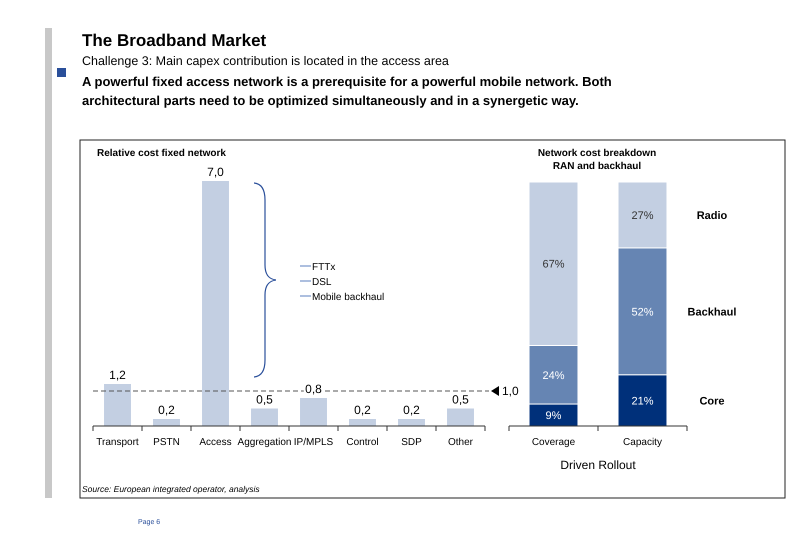  What do you see at coordinates (554, 442) in the screenshot?
I see `x-tick-label: Coverage` at bounding box center [554, 442].